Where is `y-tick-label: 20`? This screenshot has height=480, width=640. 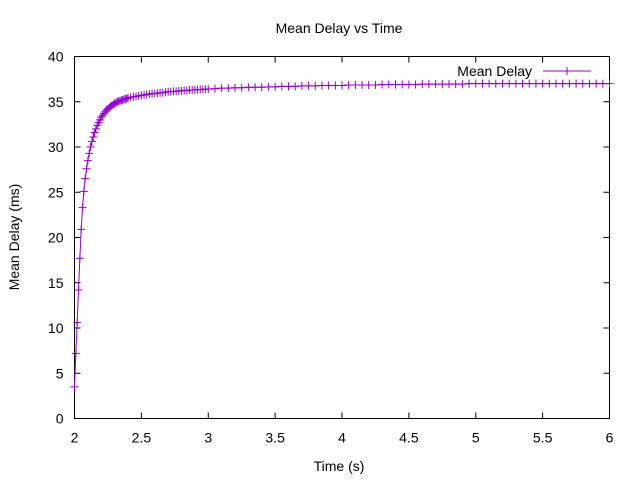 y-tick-label: 20 is located at coordinates (56, 238).